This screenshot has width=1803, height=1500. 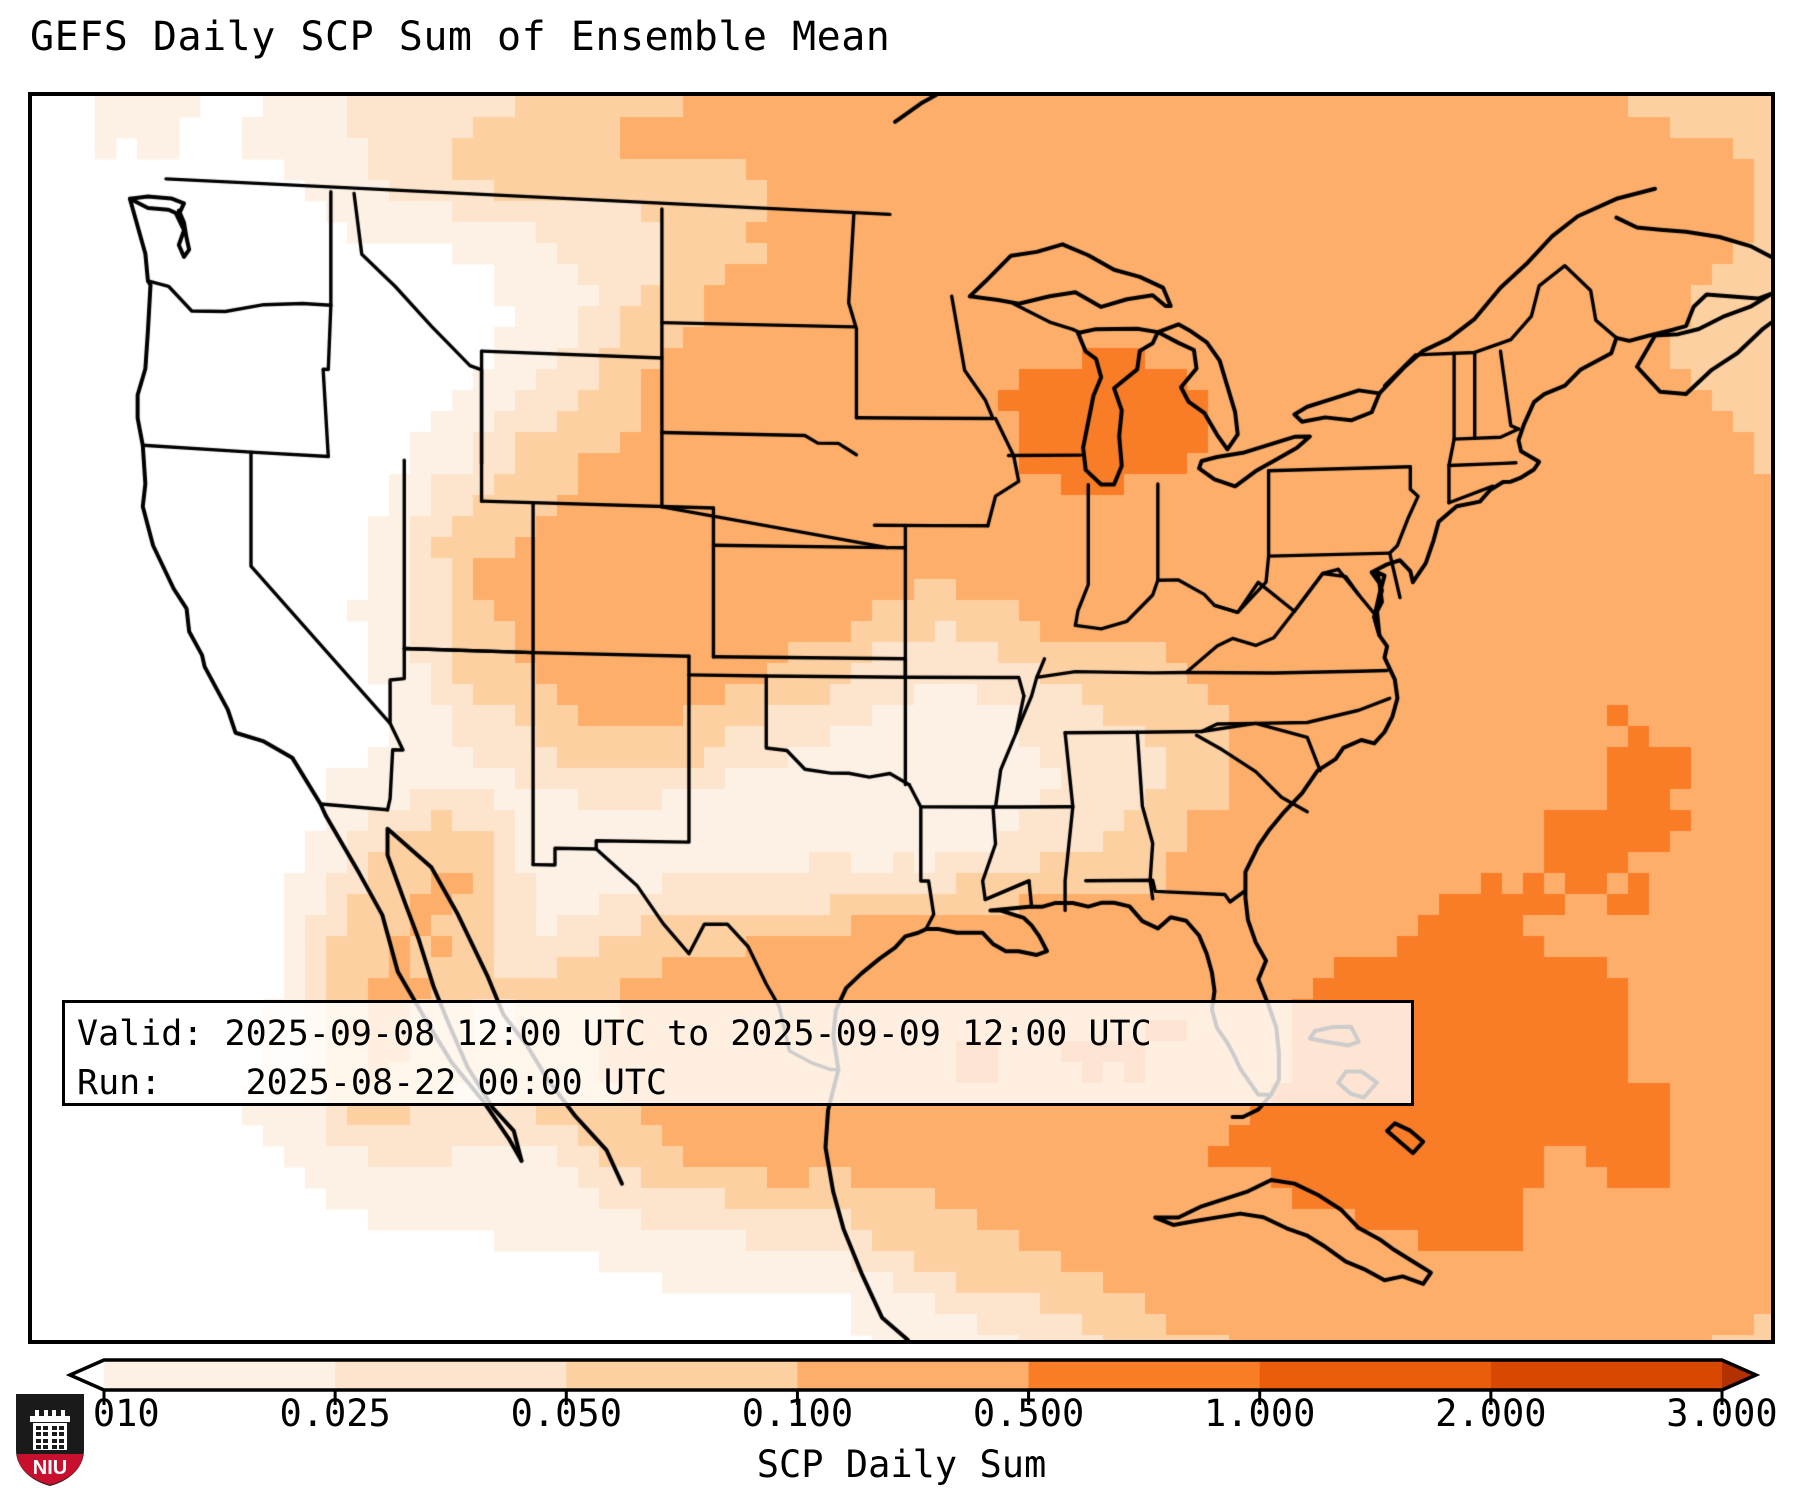 I want to click on colorbar-svg, so click(x=913, y=1381).